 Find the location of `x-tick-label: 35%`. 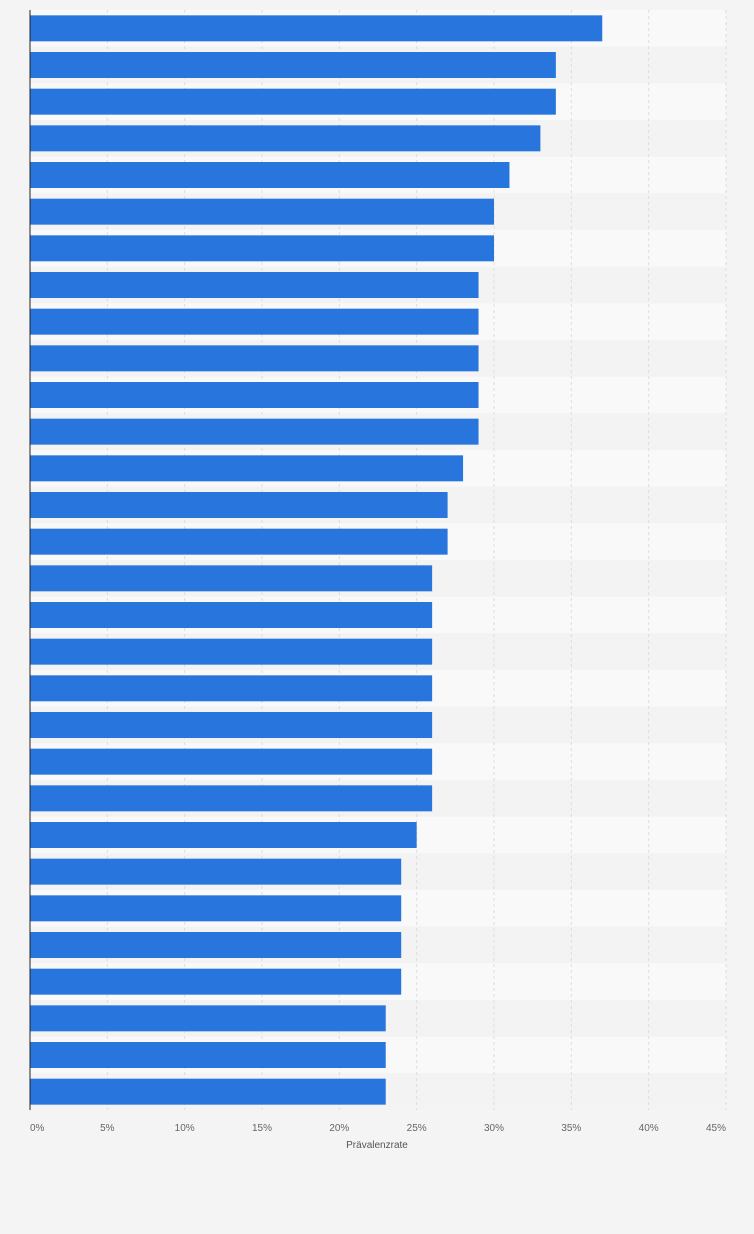

x-tick-label: 35% is located at coordinates (571, 1128).